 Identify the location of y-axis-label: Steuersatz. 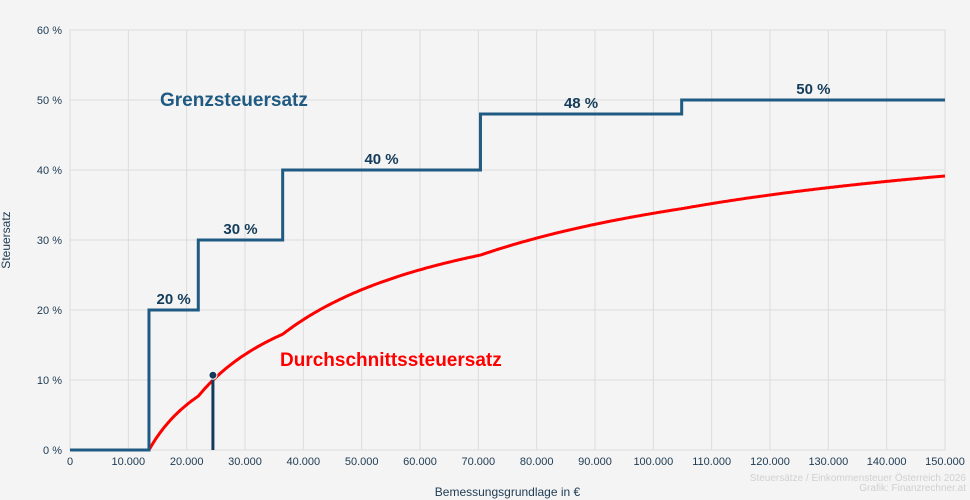
(6, 239).